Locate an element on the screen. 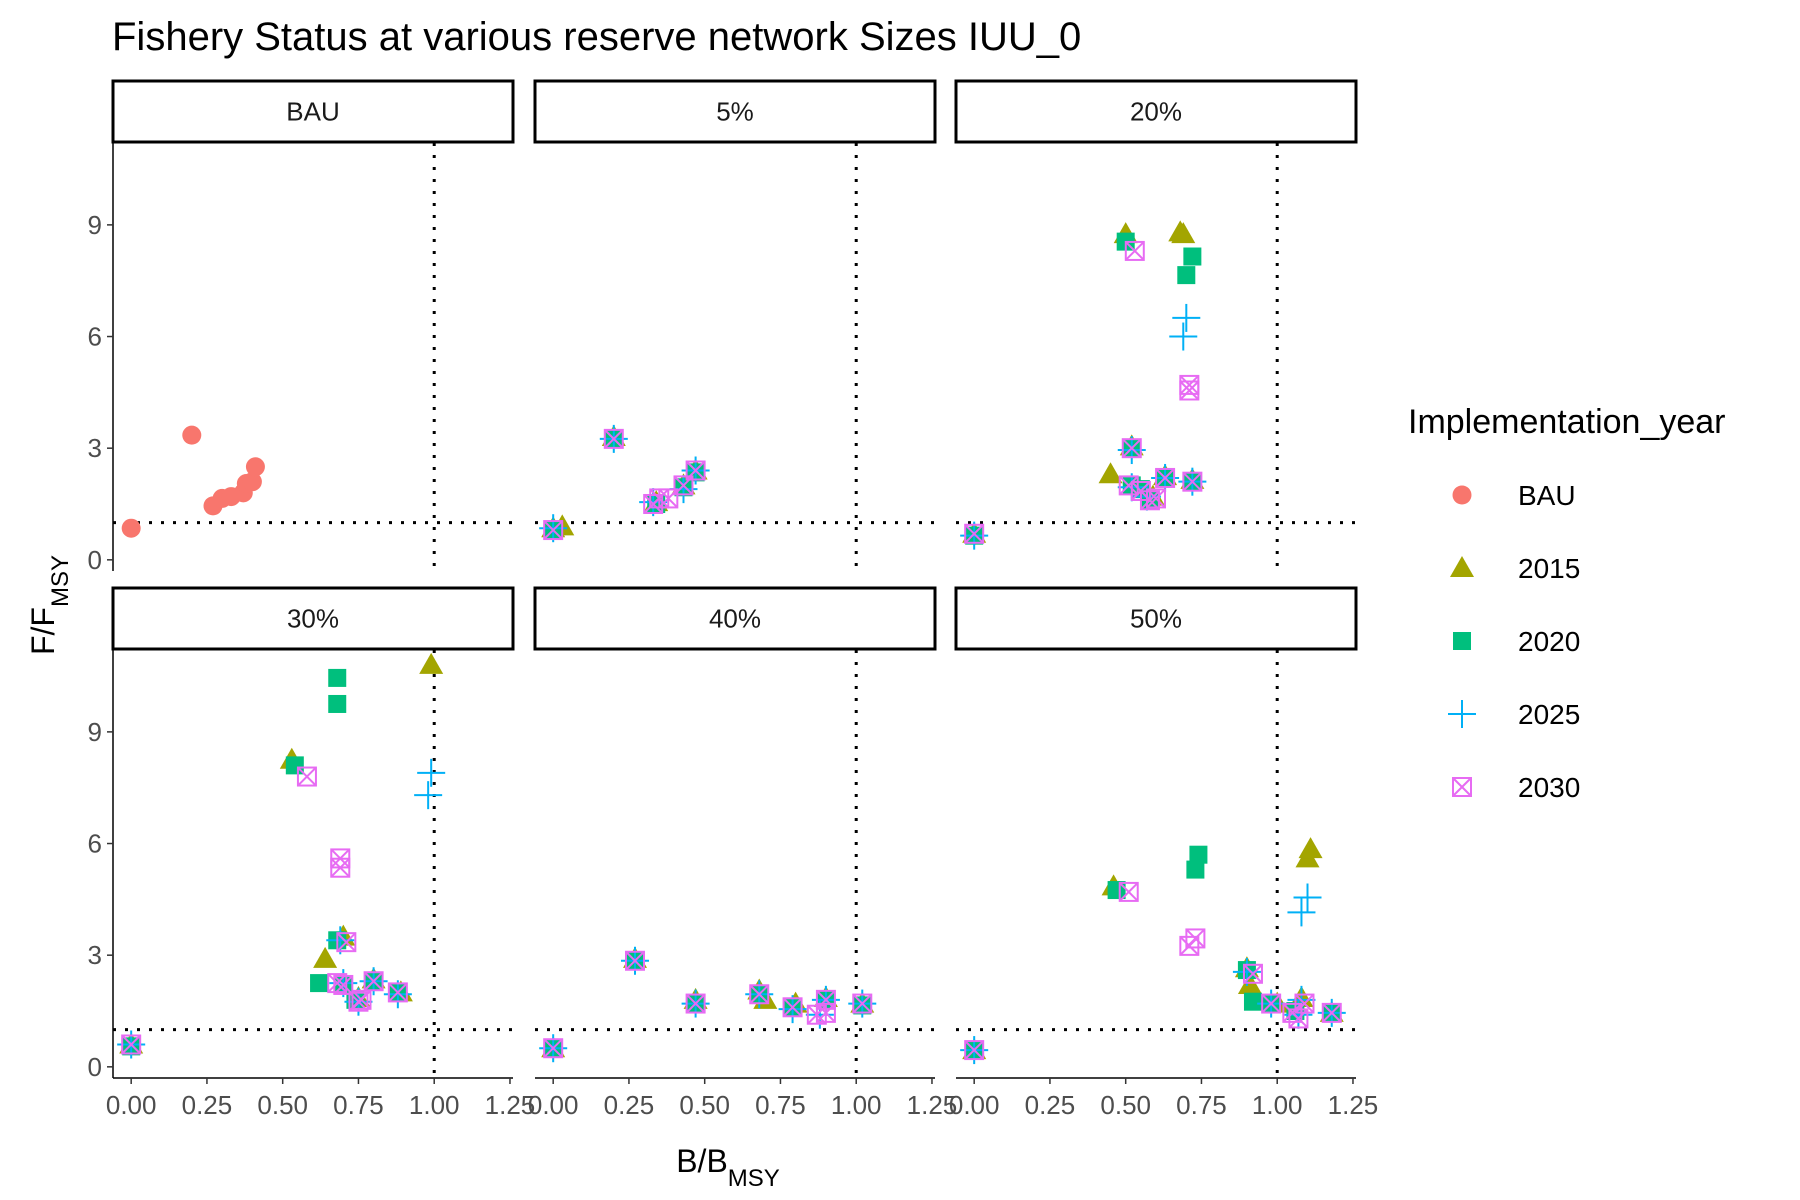 The height and width of the screenshot is (1200, 1800). series-2030-50pct is located at coordinates (1153, 971).